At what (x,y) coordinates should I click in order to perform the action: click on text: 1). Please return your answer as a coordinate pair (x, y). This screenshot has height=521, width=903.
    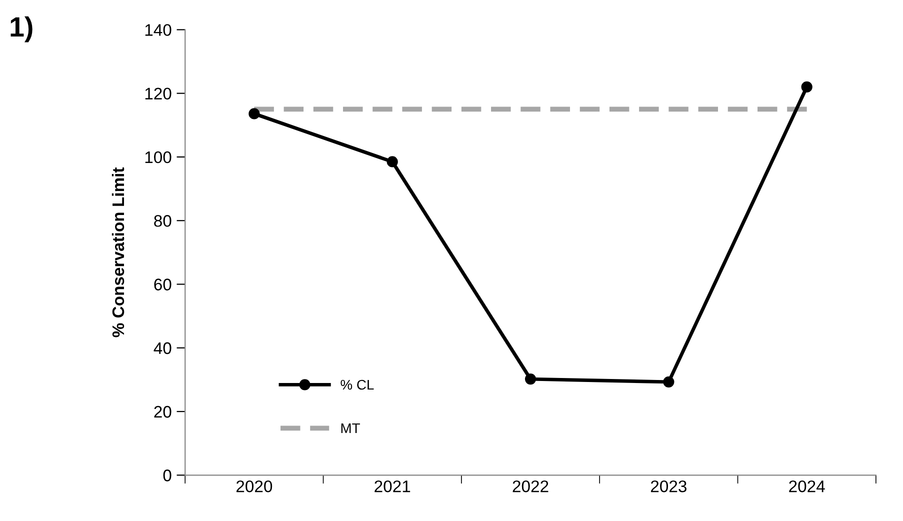
    Looking at the image, I should click on (21, 29).